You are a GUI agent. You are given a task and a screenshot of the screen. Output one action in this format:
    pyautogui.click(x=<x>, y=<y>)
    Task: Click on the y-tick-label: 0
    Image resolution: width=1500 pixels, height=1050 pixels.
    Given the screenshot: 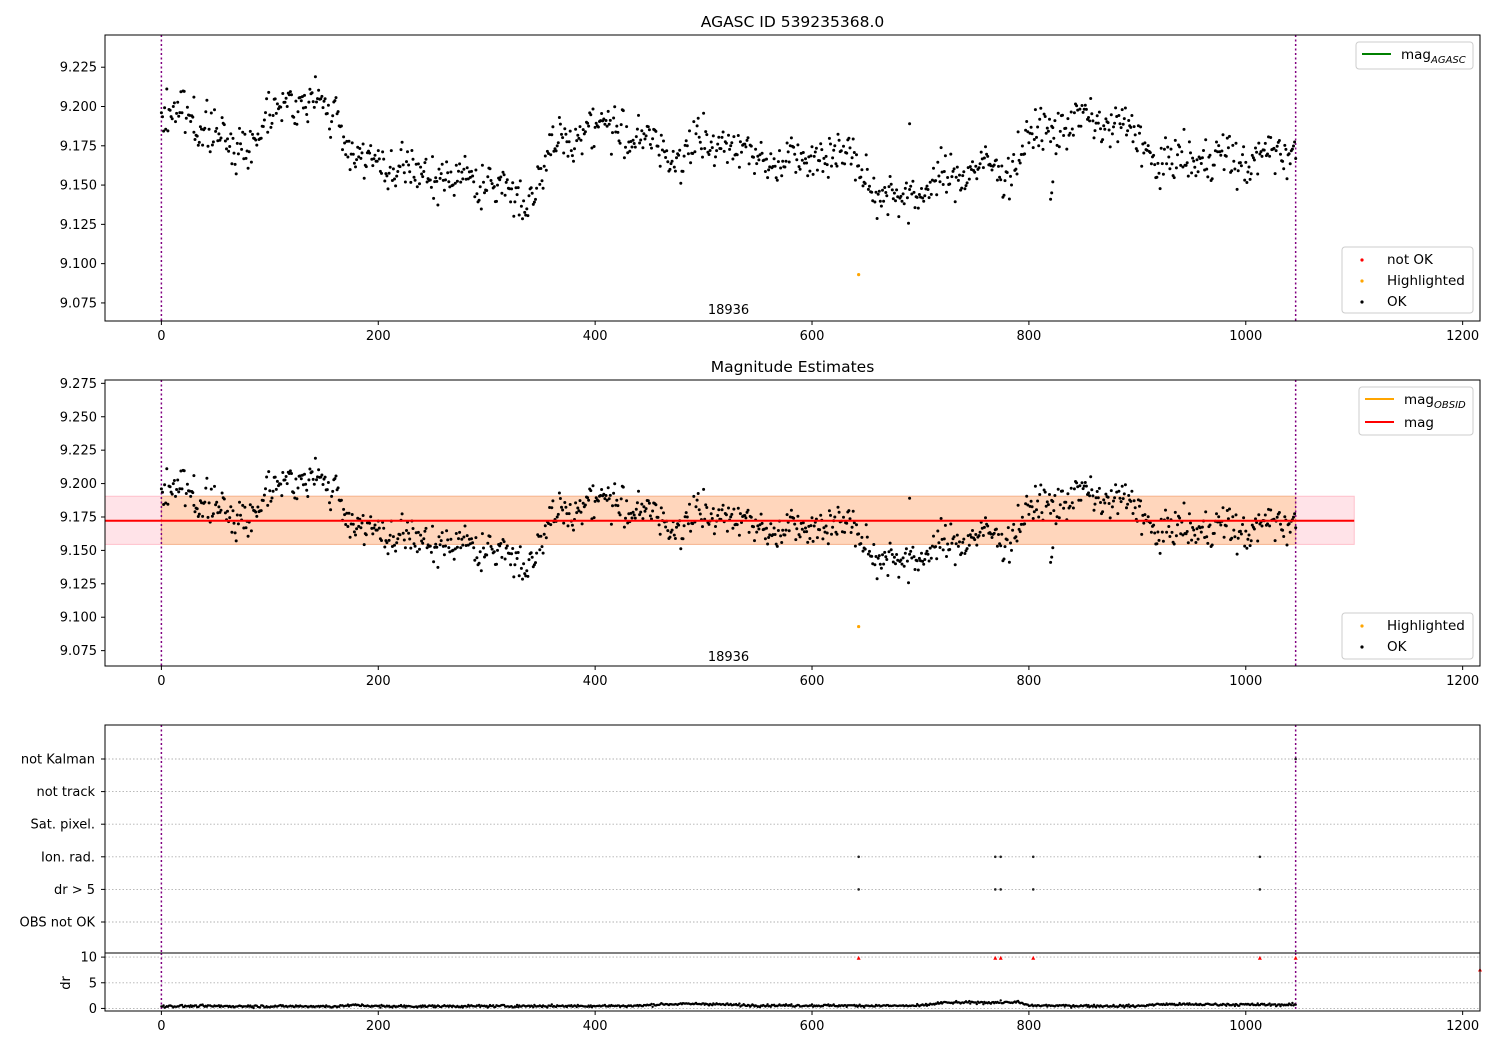 What is the action you would take?
    pyautogui.click(x=93, y=1009)
    